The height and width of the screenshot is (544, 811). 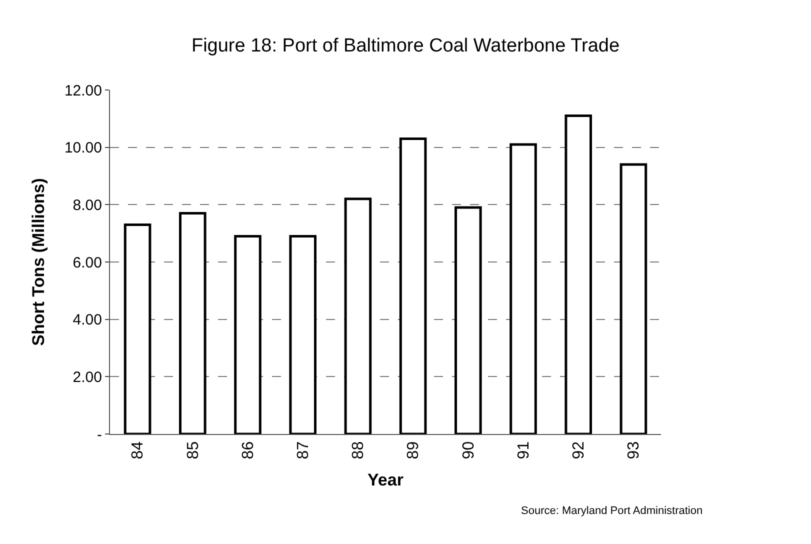 What do you see at coordinates (579, 450) in the screenshot?
I see `x-tick-label: 92` at bounding box center [579, 450].